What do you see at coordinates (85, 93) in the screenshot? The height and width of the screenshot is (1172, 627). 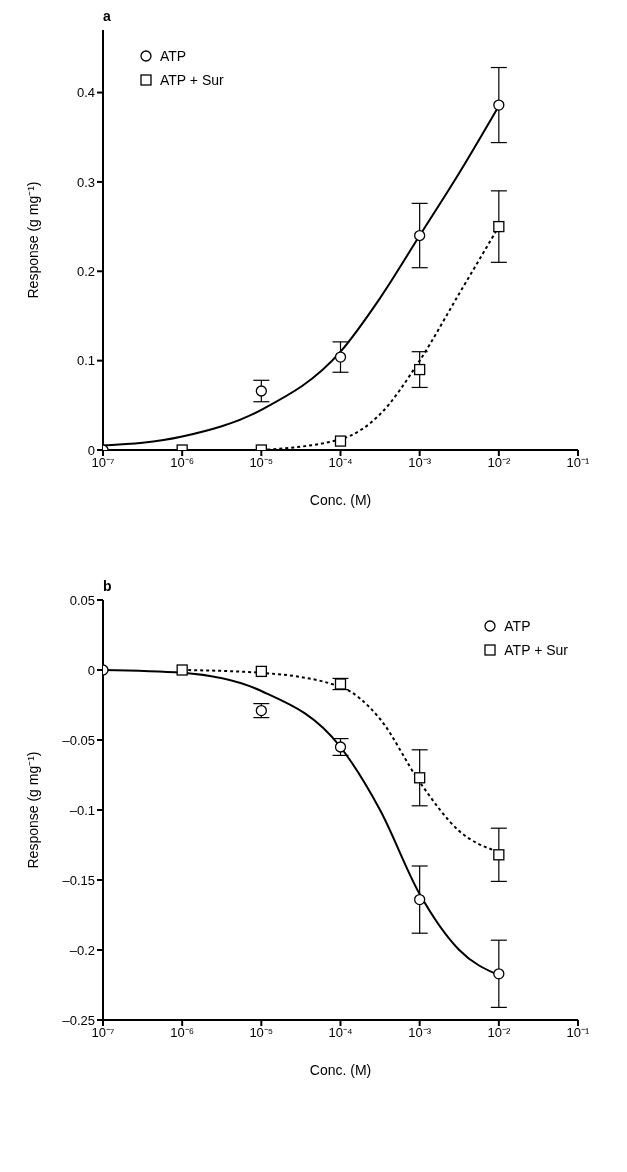 I see `y-tick-label: 0.4` at bounding box center [85, 93].